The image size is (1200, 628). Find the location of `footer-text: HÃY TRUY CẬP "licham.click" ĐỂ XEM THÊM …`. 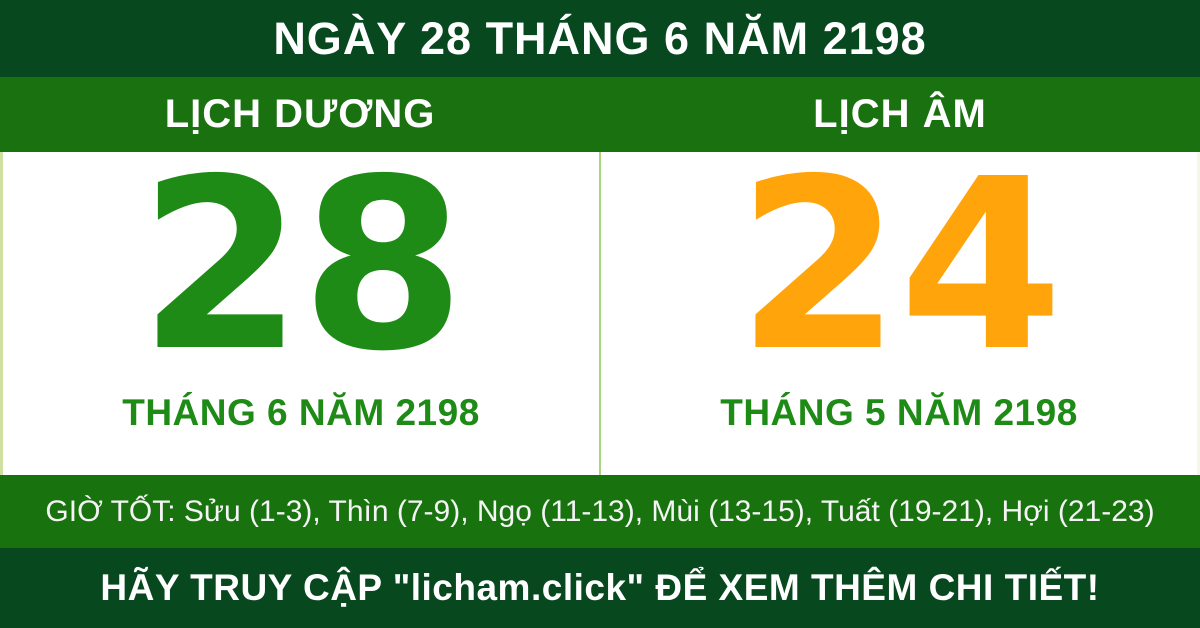

footer-text: HÃY TRUY CẬP "licham.click" ĐỂ XEM THÊM … is located at coordinates (600, 587).